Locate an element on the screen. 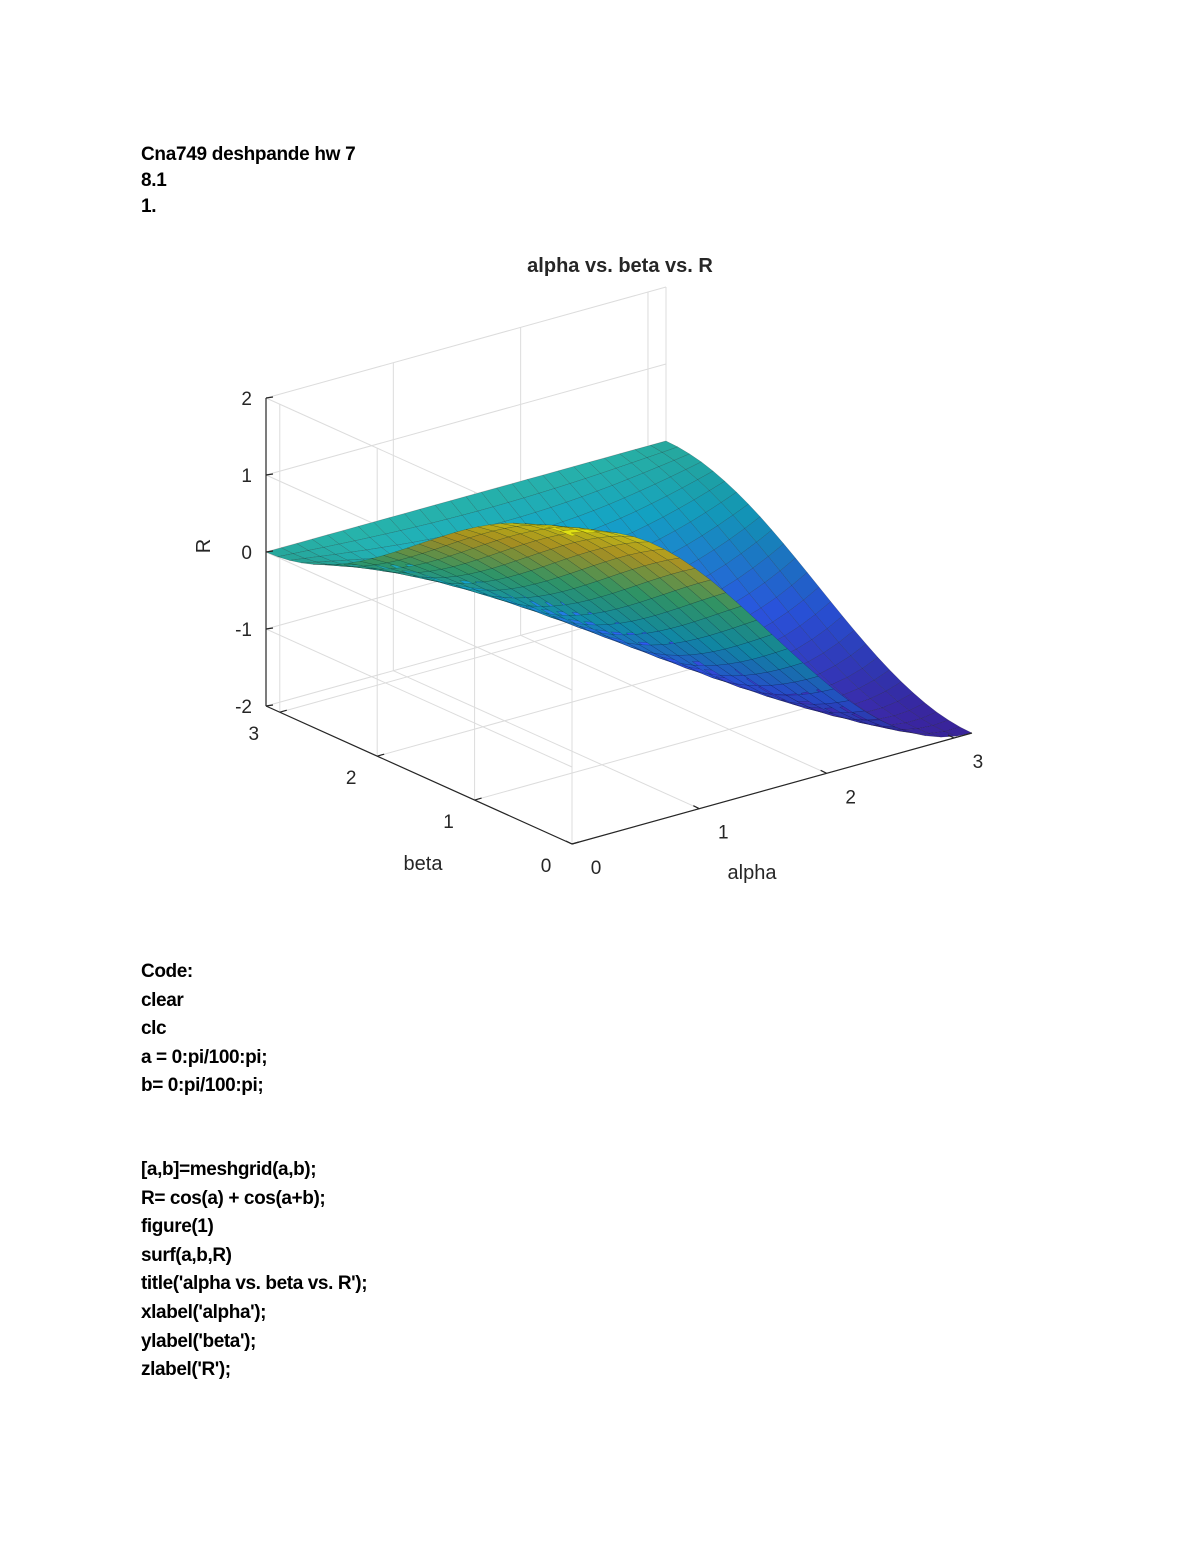 The width and height of the screenshot is (1200, 1553). code-line: R= cos(a) + cos(a+b); is located at coordinates (233, 1198).